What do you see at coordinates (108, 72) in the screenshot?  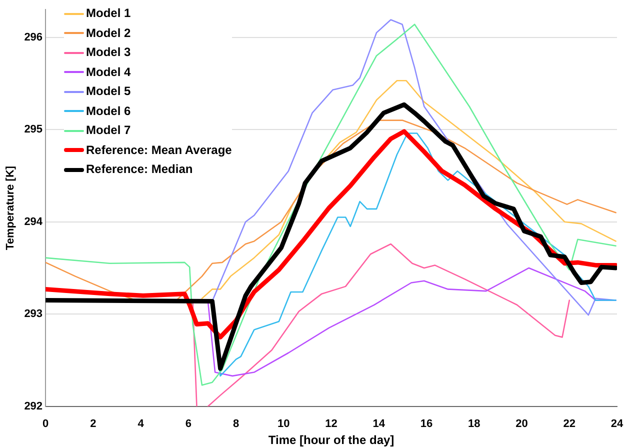 I see `legend-label: Model 4` at bounding box center [108, 72].